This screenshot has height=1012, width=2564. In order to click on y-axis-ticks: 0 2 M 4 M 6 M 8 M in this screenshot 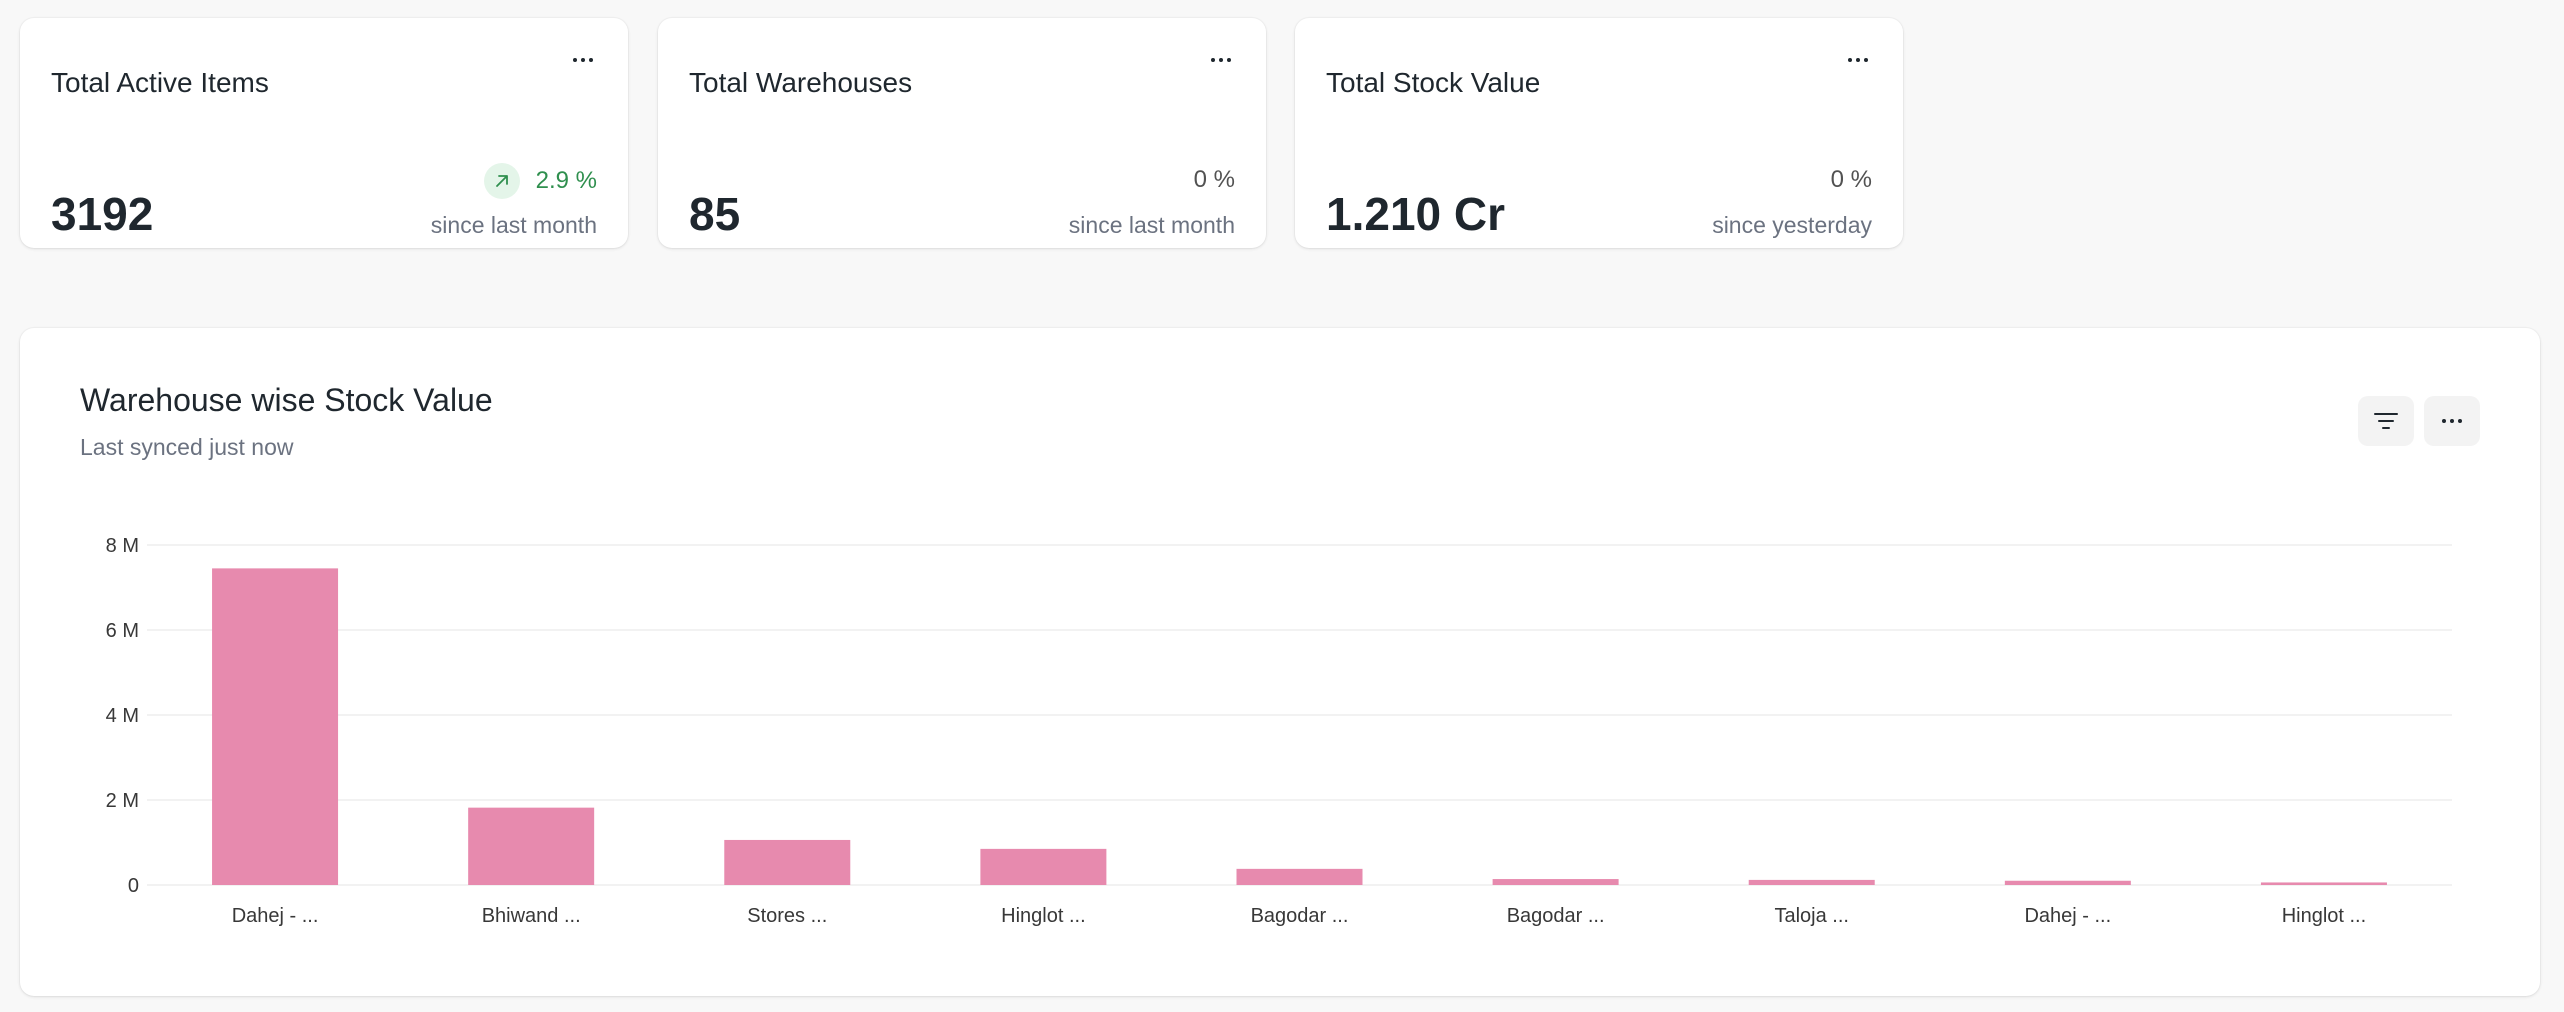, I will do `click(122, 716)`.